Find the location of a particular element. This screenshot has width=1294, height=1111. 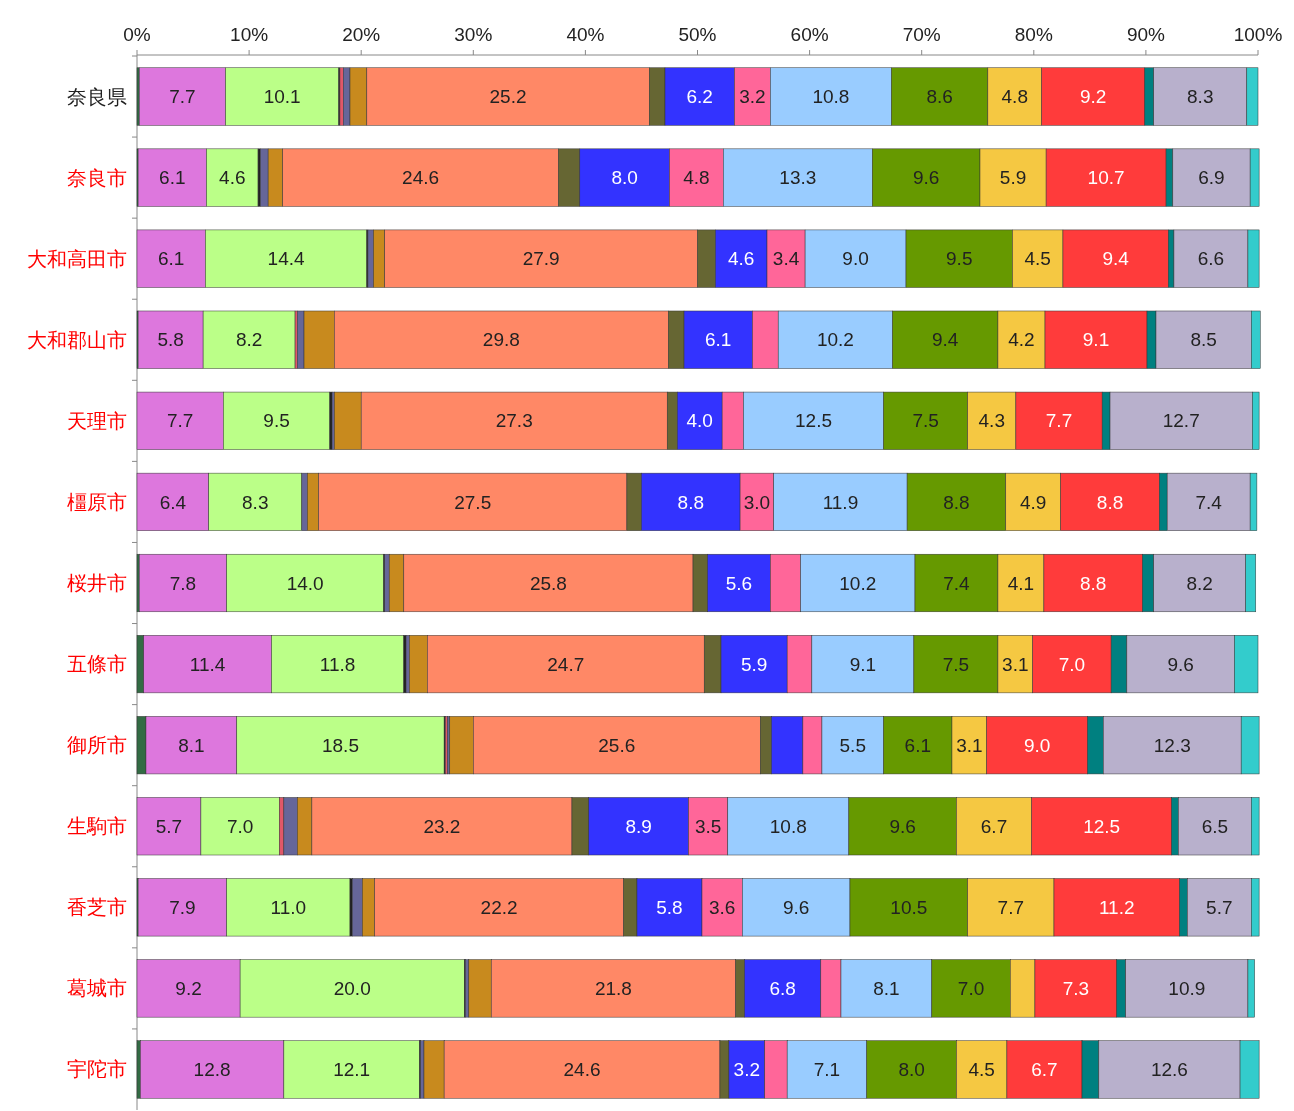

x-tick-label: 10% is located at coordinates (249, 34).